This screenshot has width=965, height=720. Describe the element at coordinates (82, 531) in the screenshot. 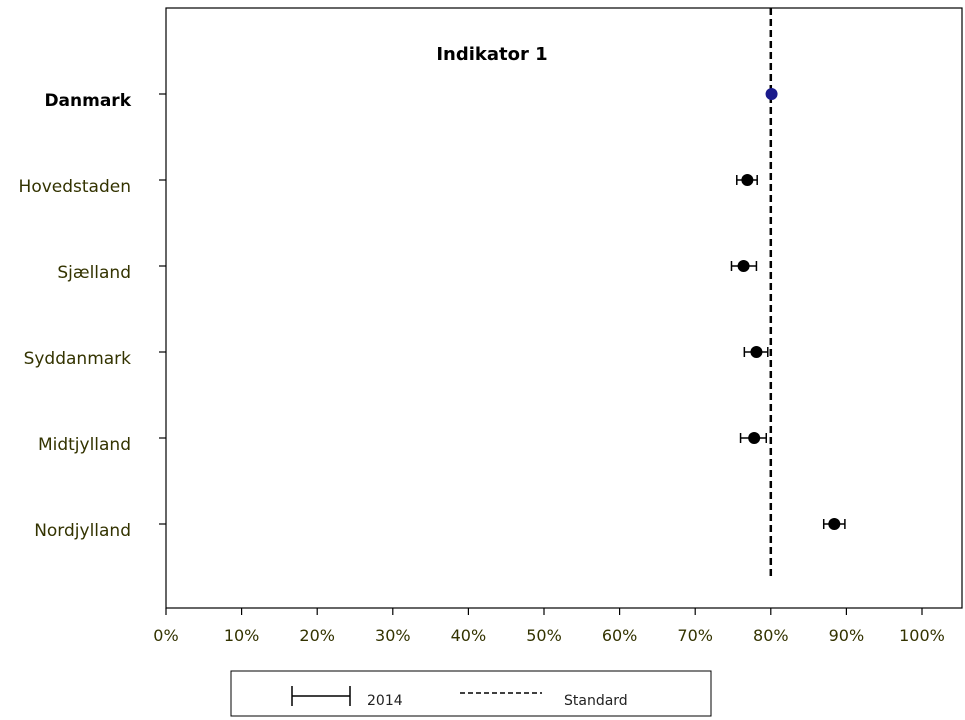

I see `category-label: Nordjylland` at that location.